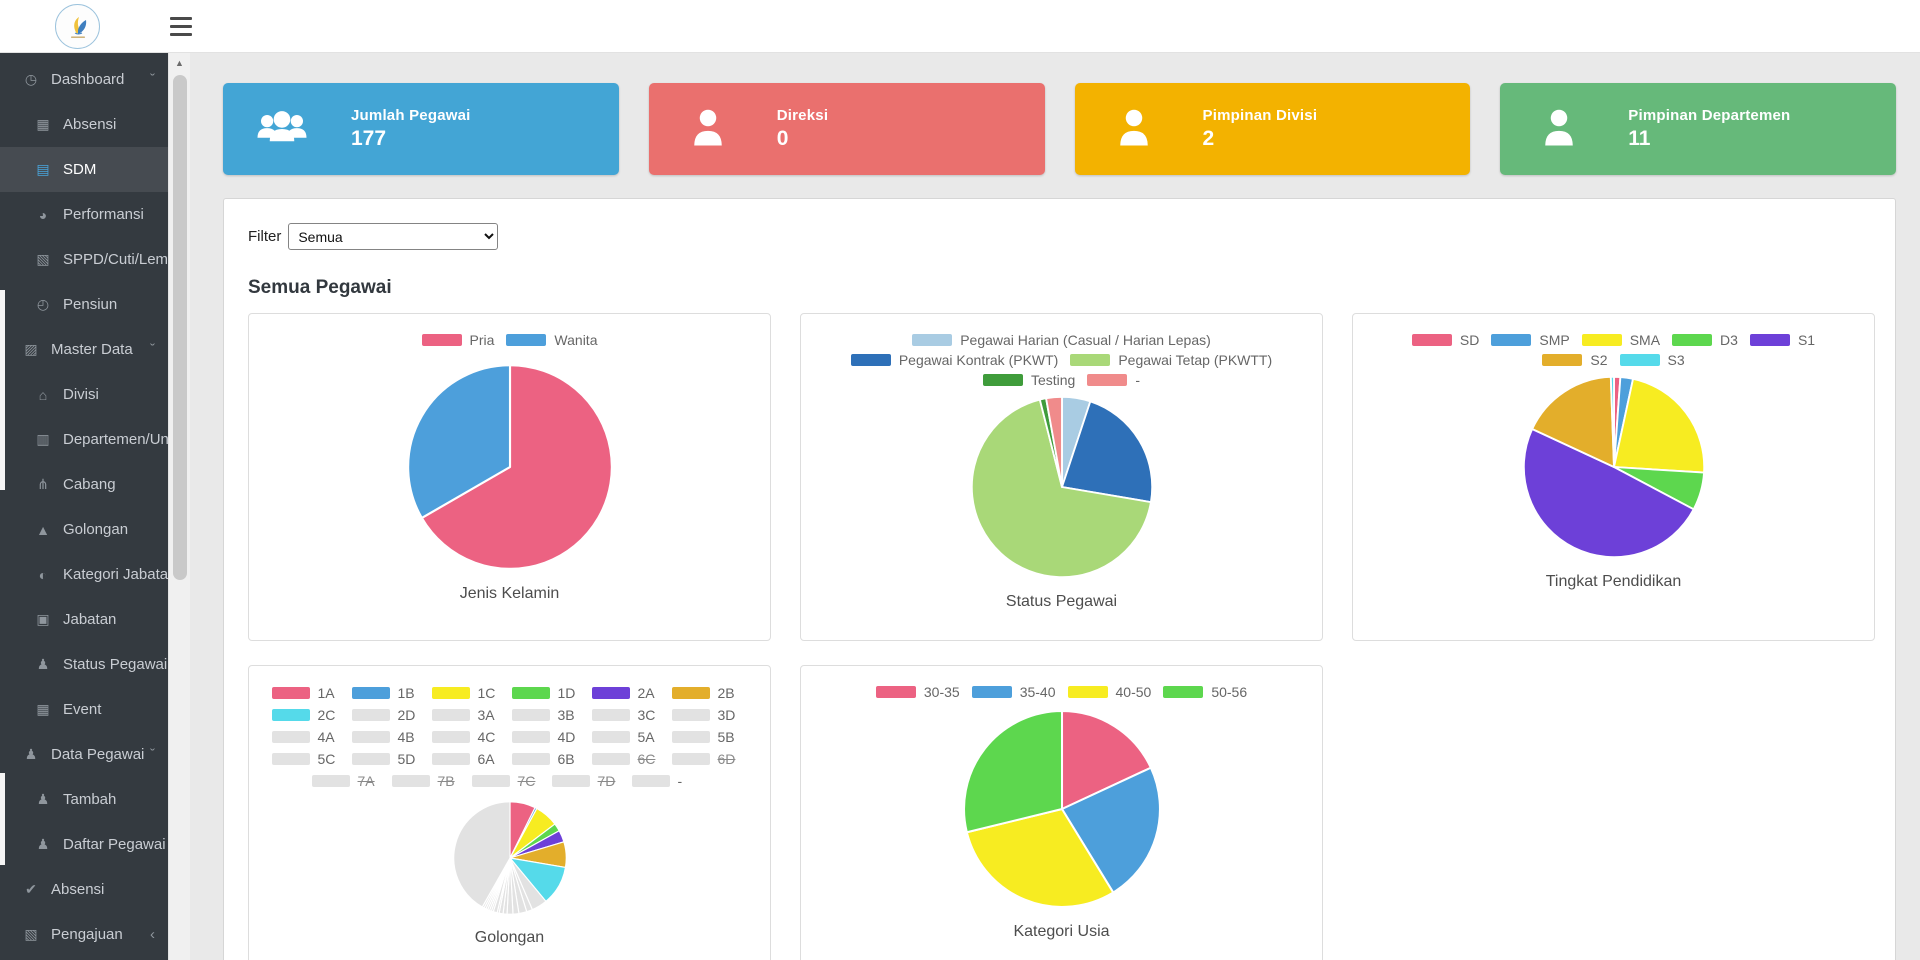  I want to click on pie-slice-s3, so click(1612, 421).